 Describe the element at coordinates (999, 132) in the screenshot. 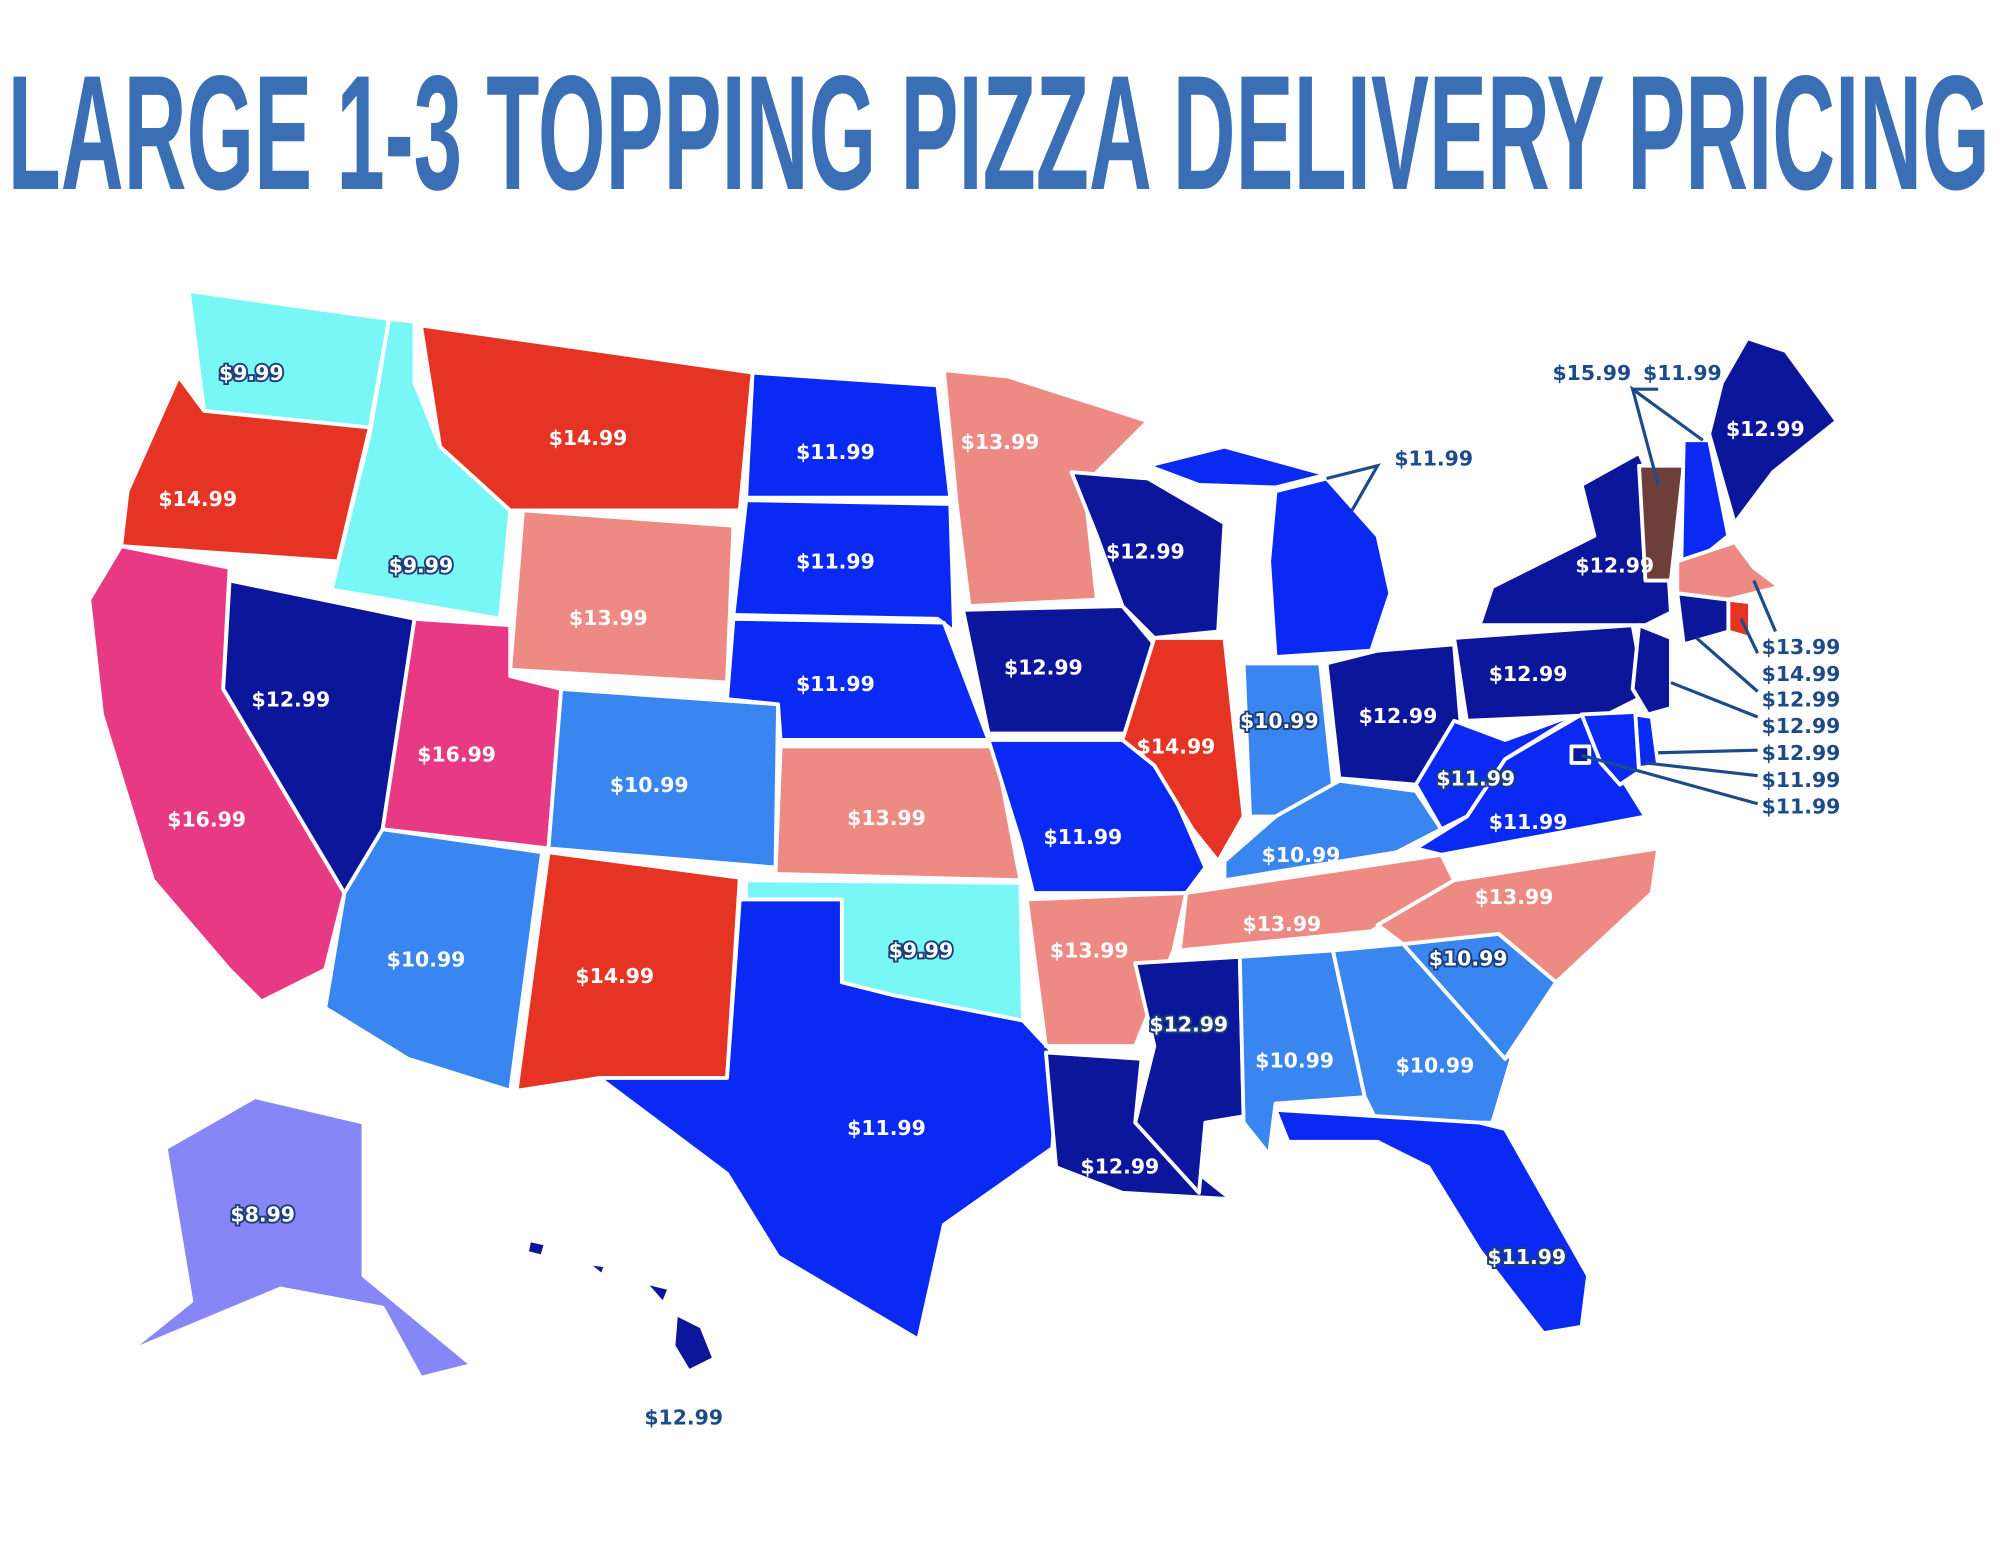

I see `title: LARGE 1-3 TOPPING PIZZA DELIVERY PRICING` at that location.